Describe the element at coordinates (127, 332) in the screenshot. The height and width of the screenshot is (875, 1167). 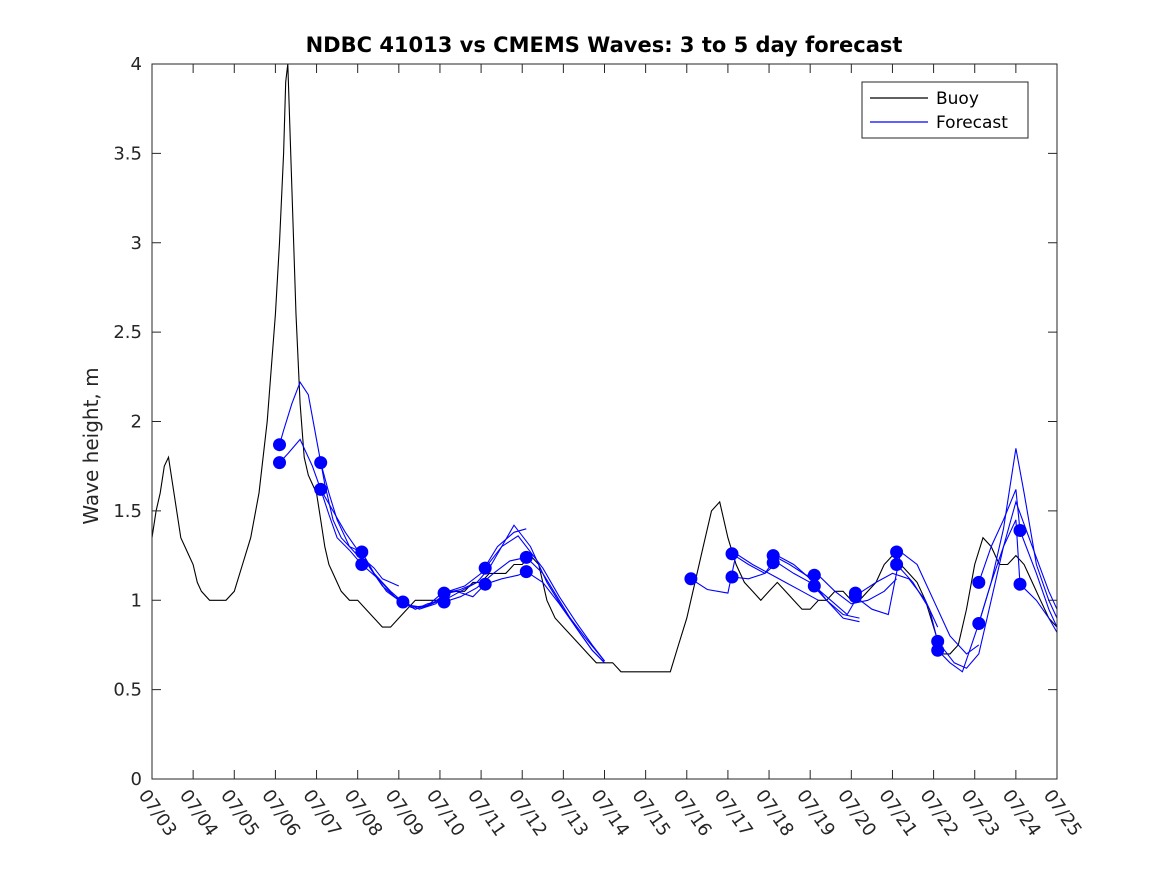
I see `y-tick-label: 2.5` at that location.